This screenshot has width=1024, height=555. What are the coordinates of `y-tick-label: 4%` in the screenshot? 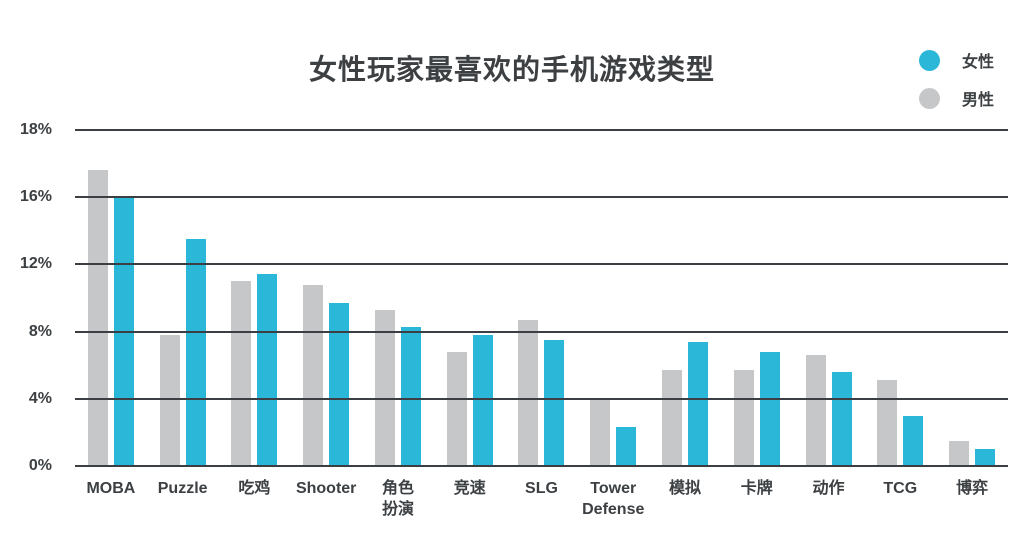 It's located at (40, 398).